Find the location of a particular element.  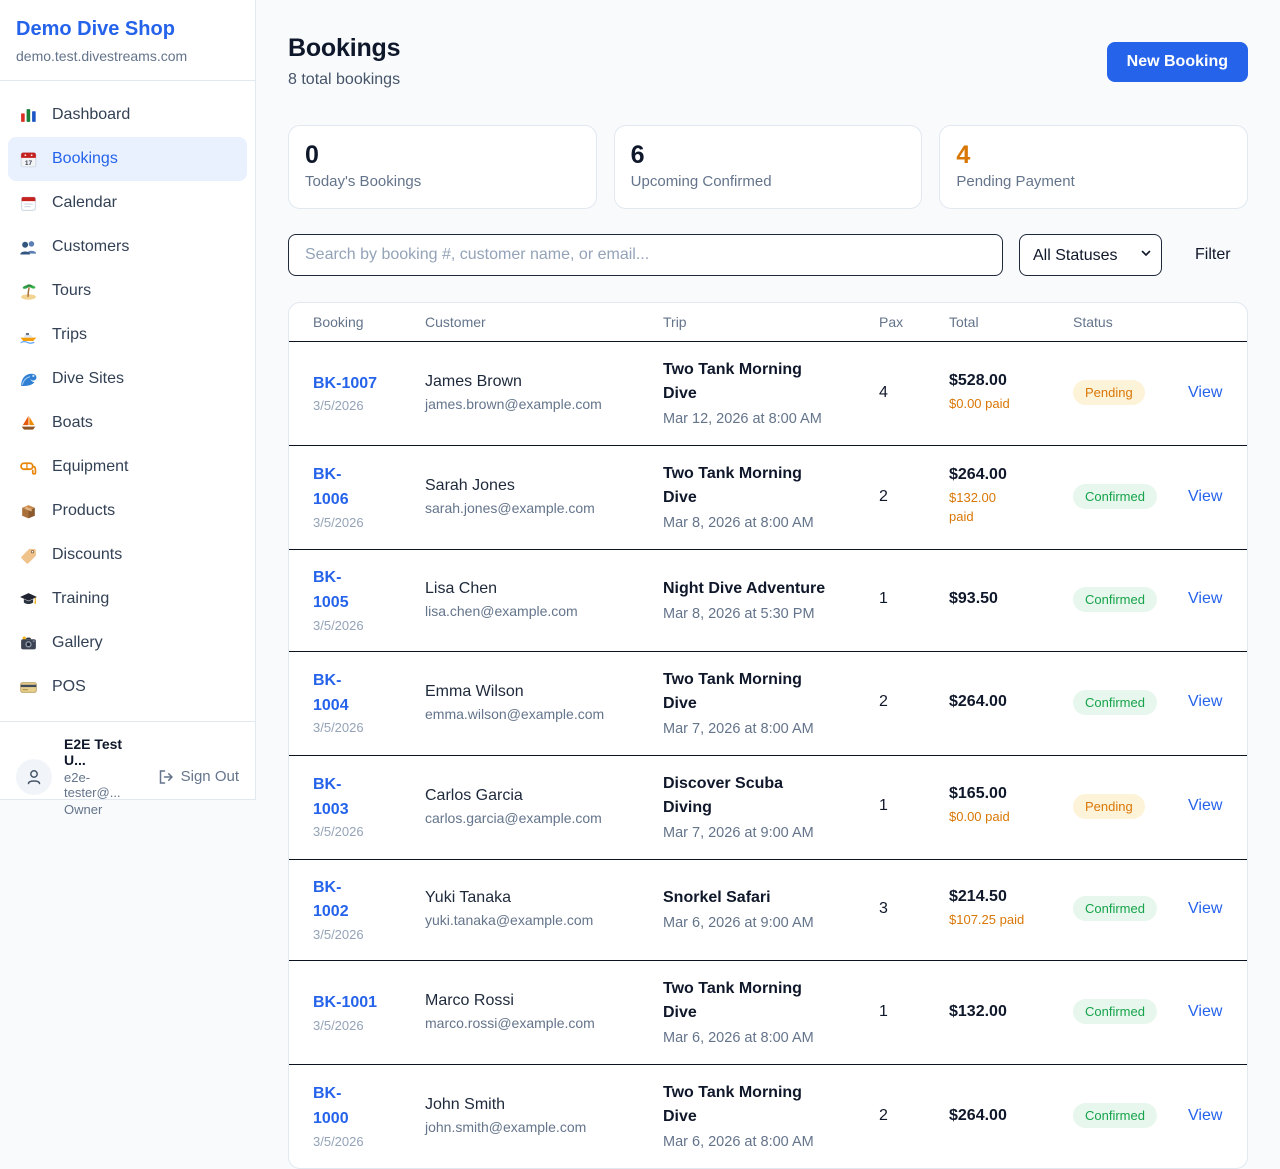

booking-id-link: BK- 1003 is located at coordinates (331, 796).